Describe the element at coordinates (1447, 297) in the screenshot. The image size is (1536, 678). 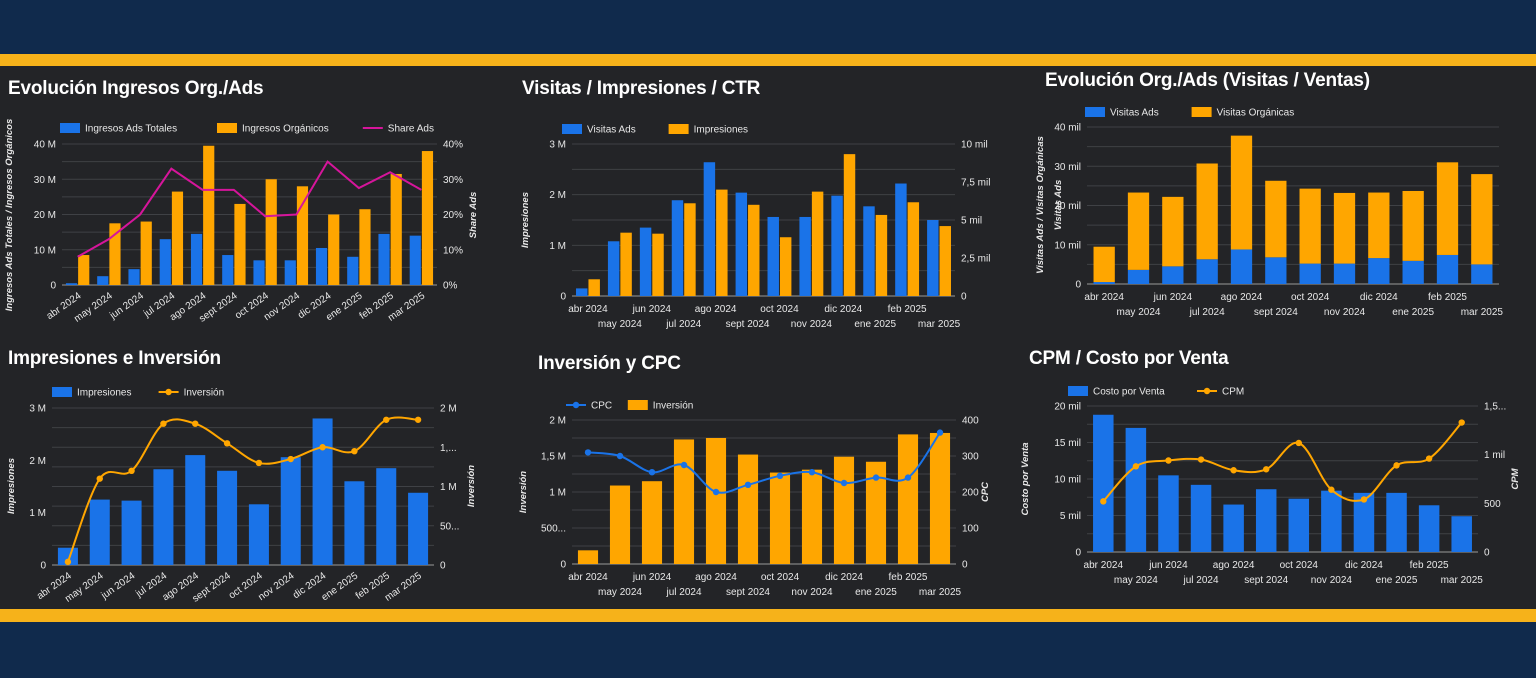
I see `x-tick-label: feb 2025` at that location.